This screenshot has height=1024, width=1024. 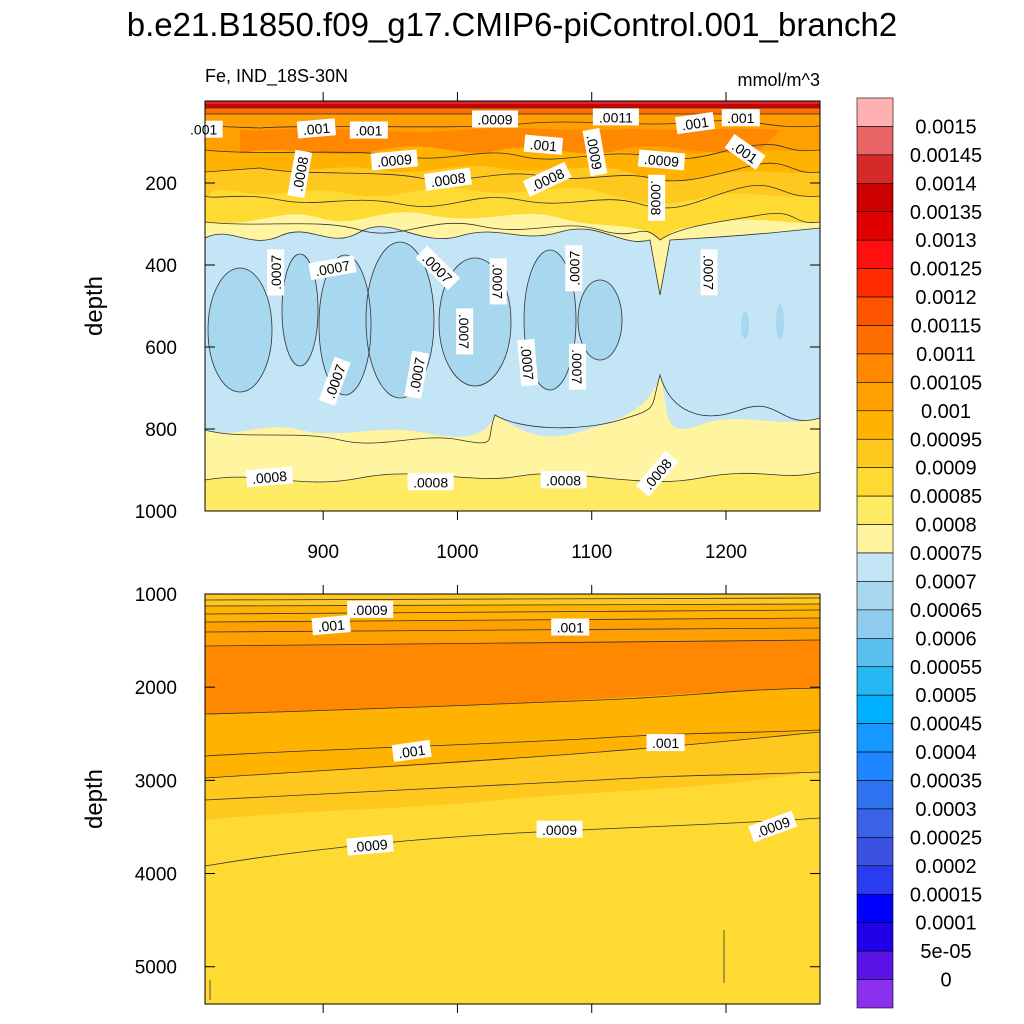 I want to click on colorbar-label: 0.0007, so click(x=945, y=582).